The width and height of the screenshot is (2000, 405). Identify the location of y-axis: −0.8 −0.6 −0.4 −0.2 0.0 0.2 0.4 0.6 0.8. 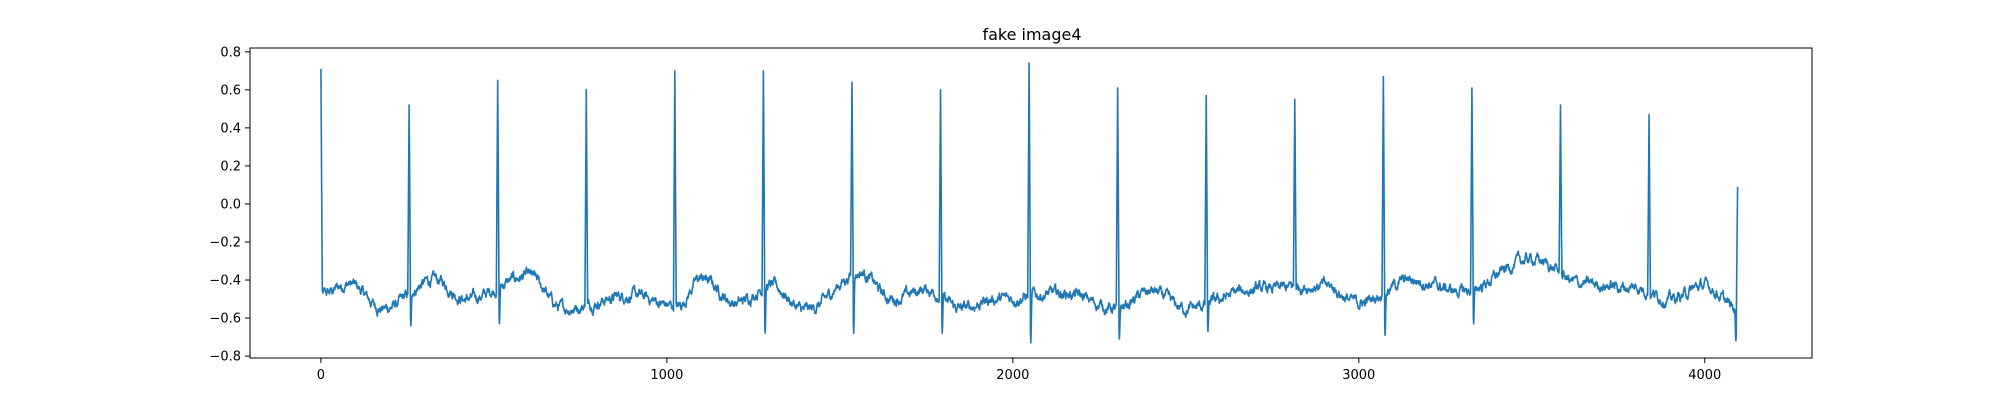
(229, 205).